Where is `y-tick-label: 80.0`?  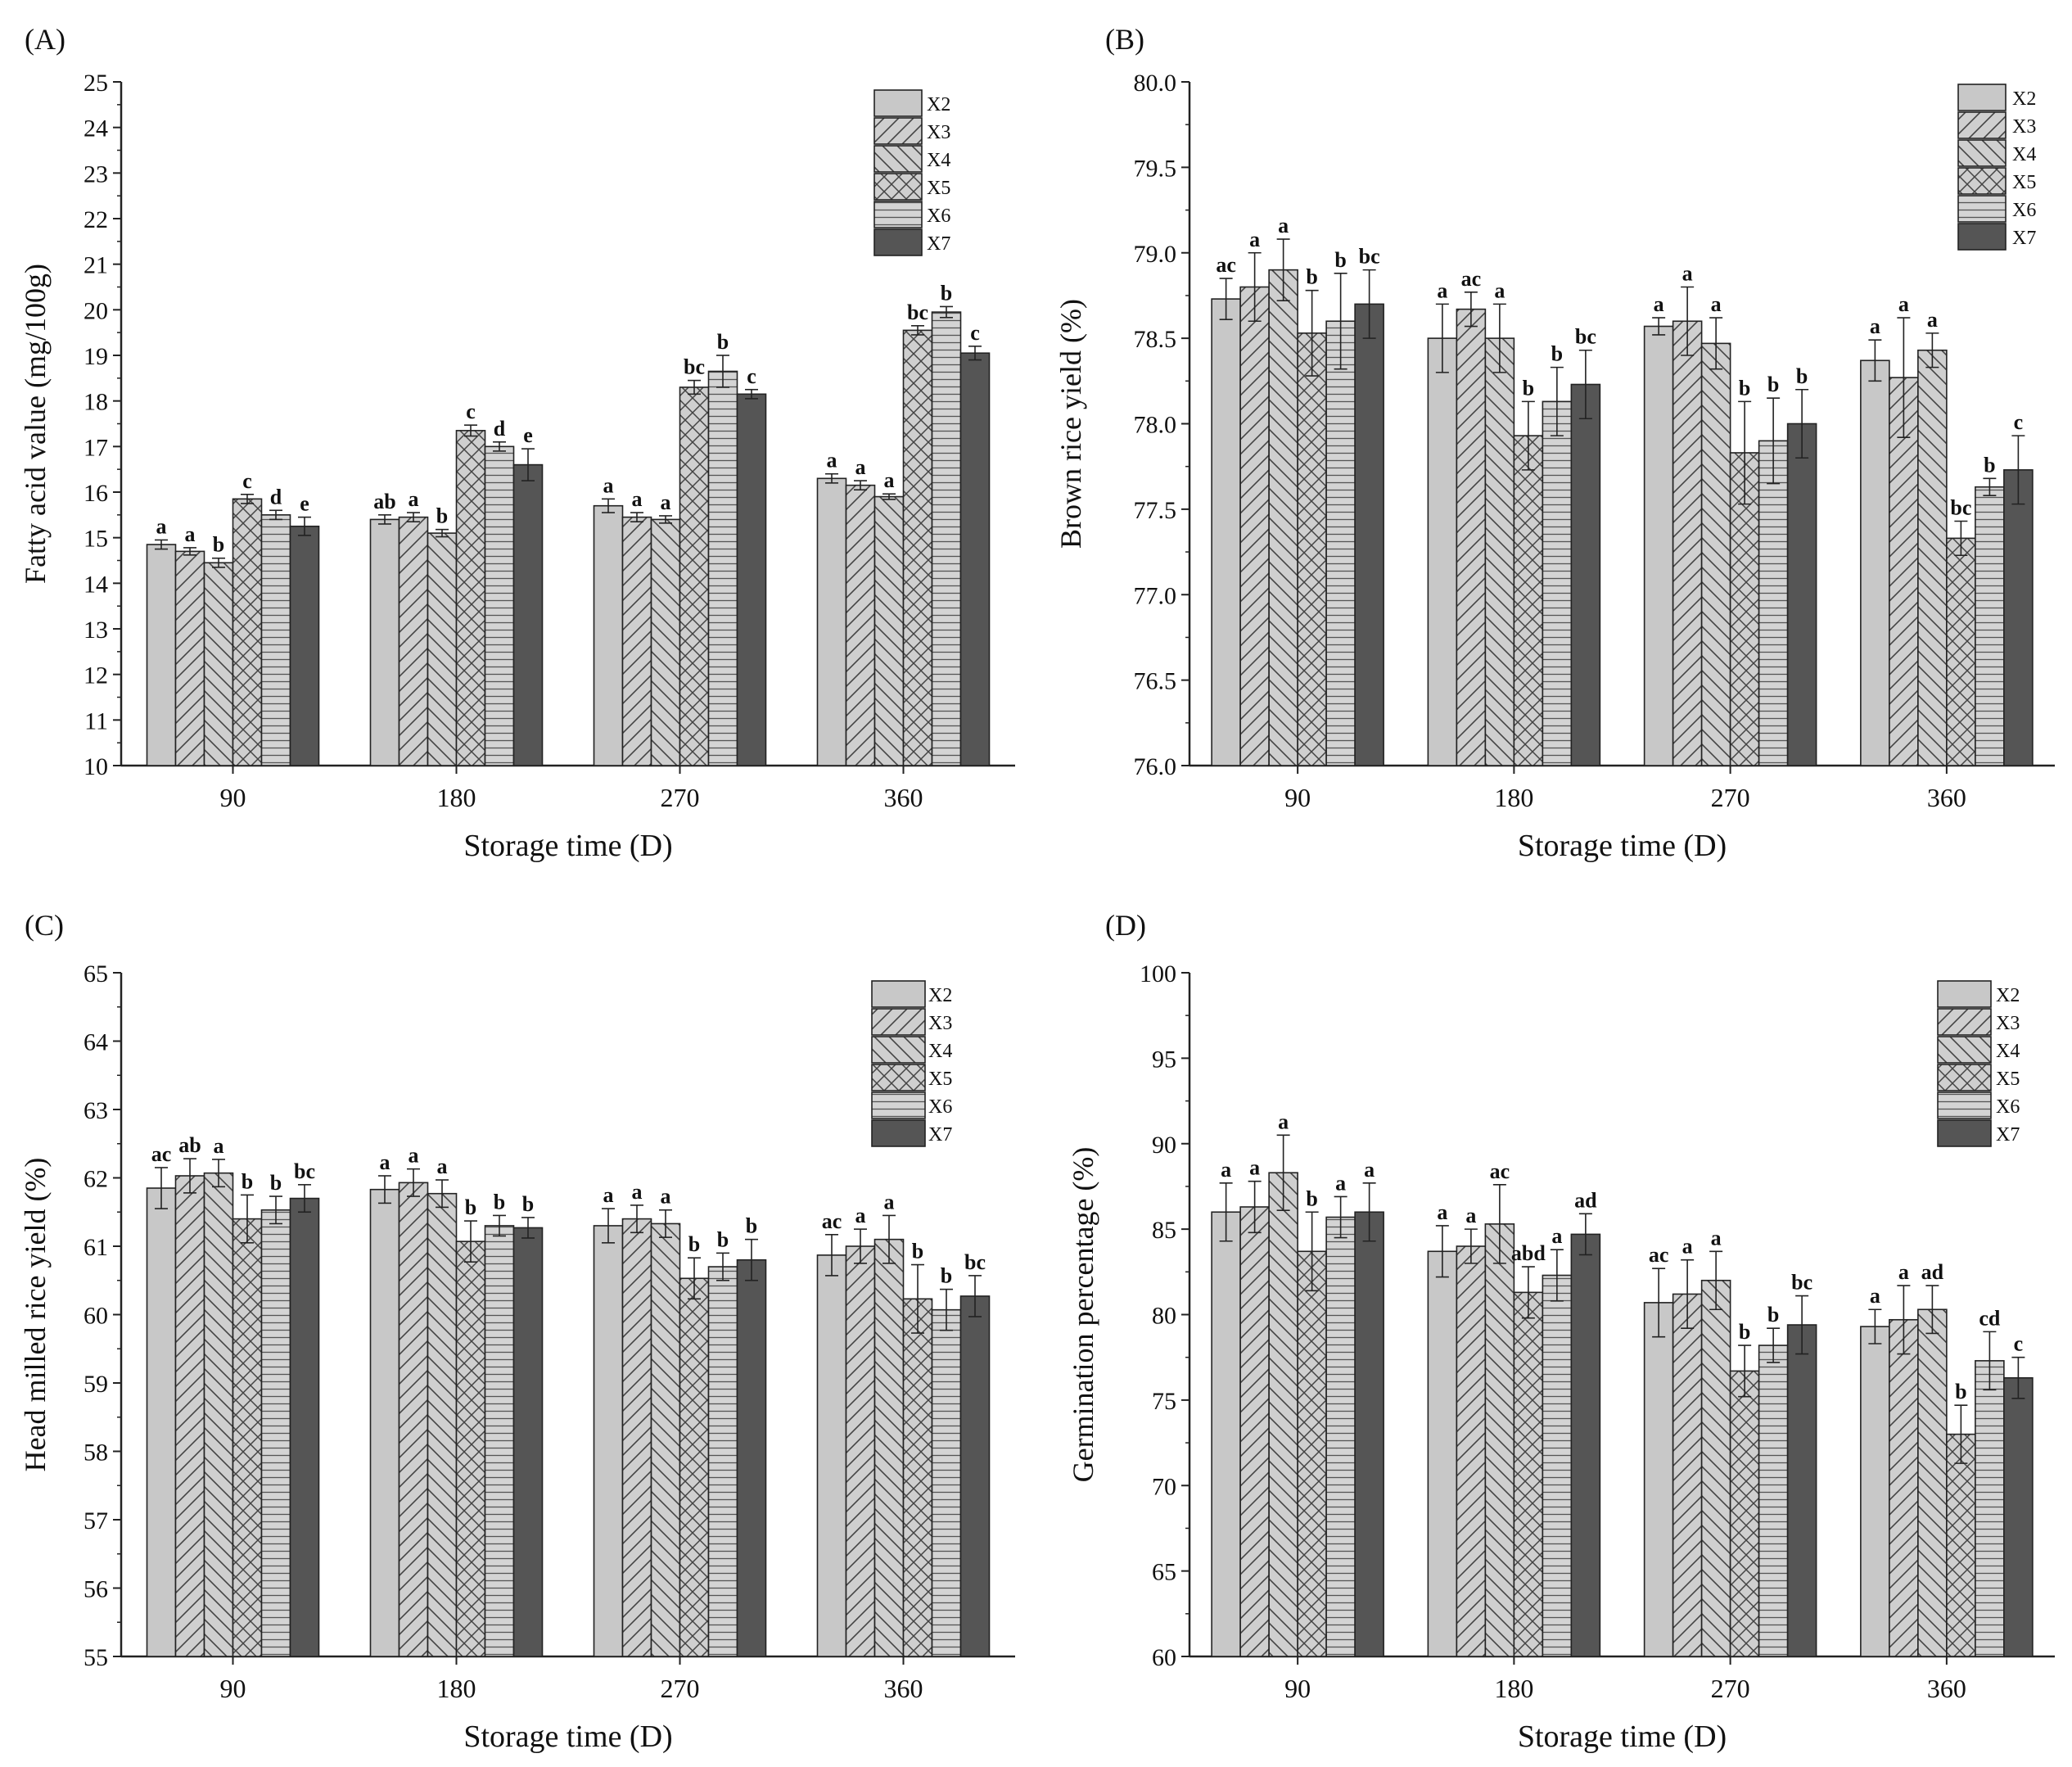
y-tick-label: 80.0 is located at coordinates (1155, 83).